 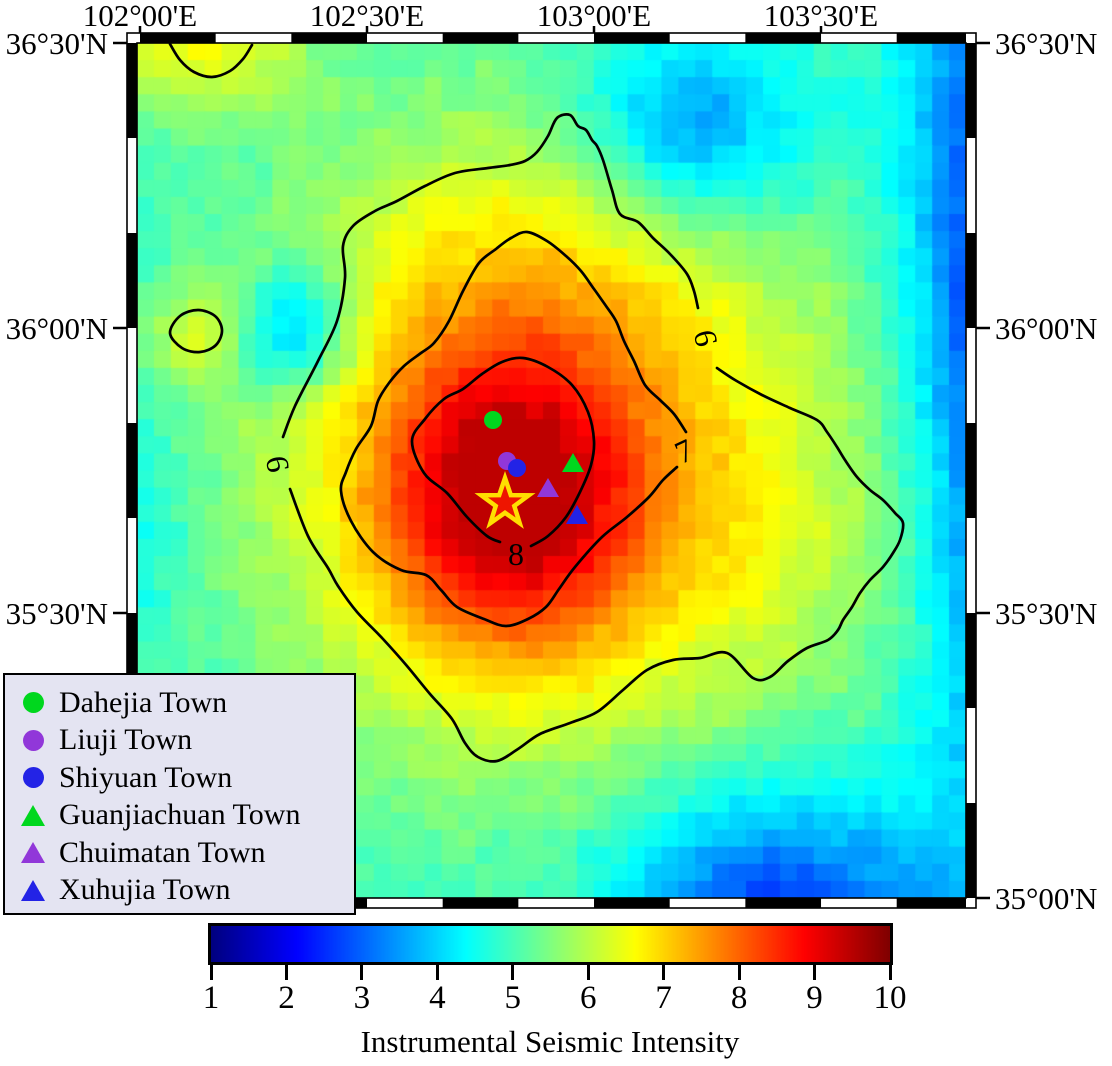 I want to click on legend-item: Xuhujia Town, so click(x=186, y=891).